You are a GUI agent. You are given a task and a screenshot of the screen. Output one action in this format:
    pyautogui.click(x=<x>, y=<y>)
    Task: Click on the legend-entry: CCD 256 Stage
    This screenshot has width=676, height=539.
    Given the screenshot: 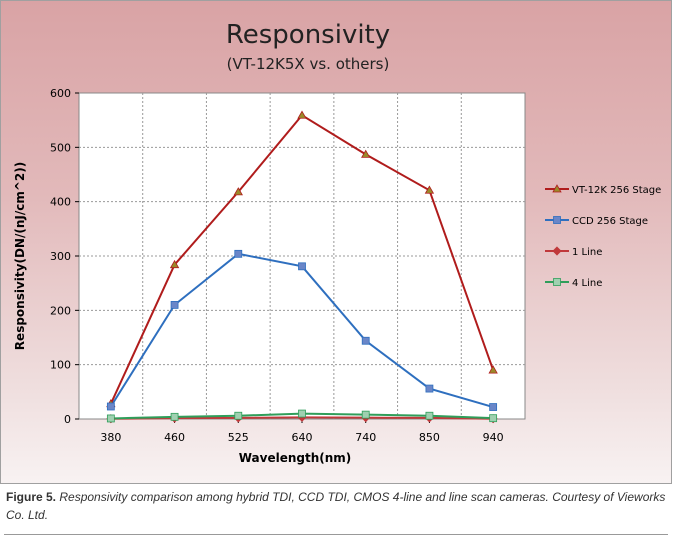 What is the action you would take?
    pyautogui.click(x=610, y=221)
    